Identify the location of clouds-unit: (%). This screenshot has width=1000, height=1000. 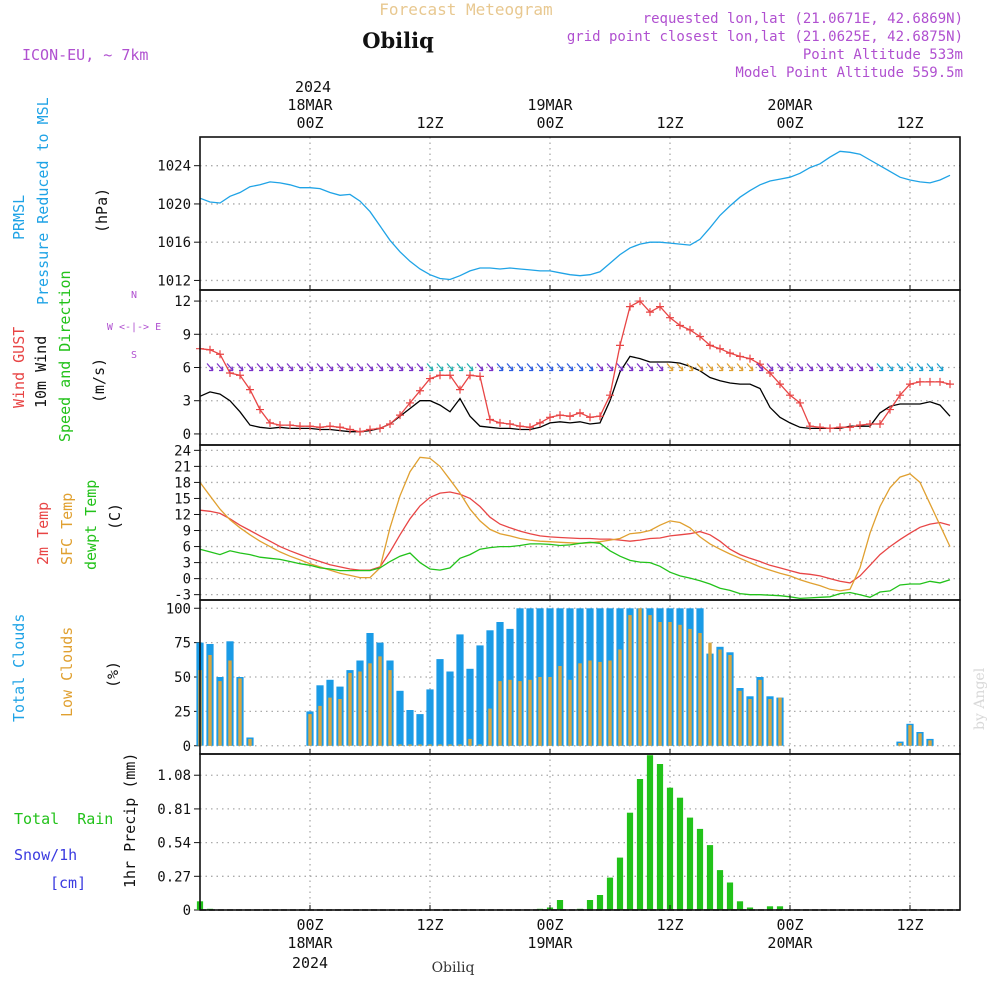
(113, 674).